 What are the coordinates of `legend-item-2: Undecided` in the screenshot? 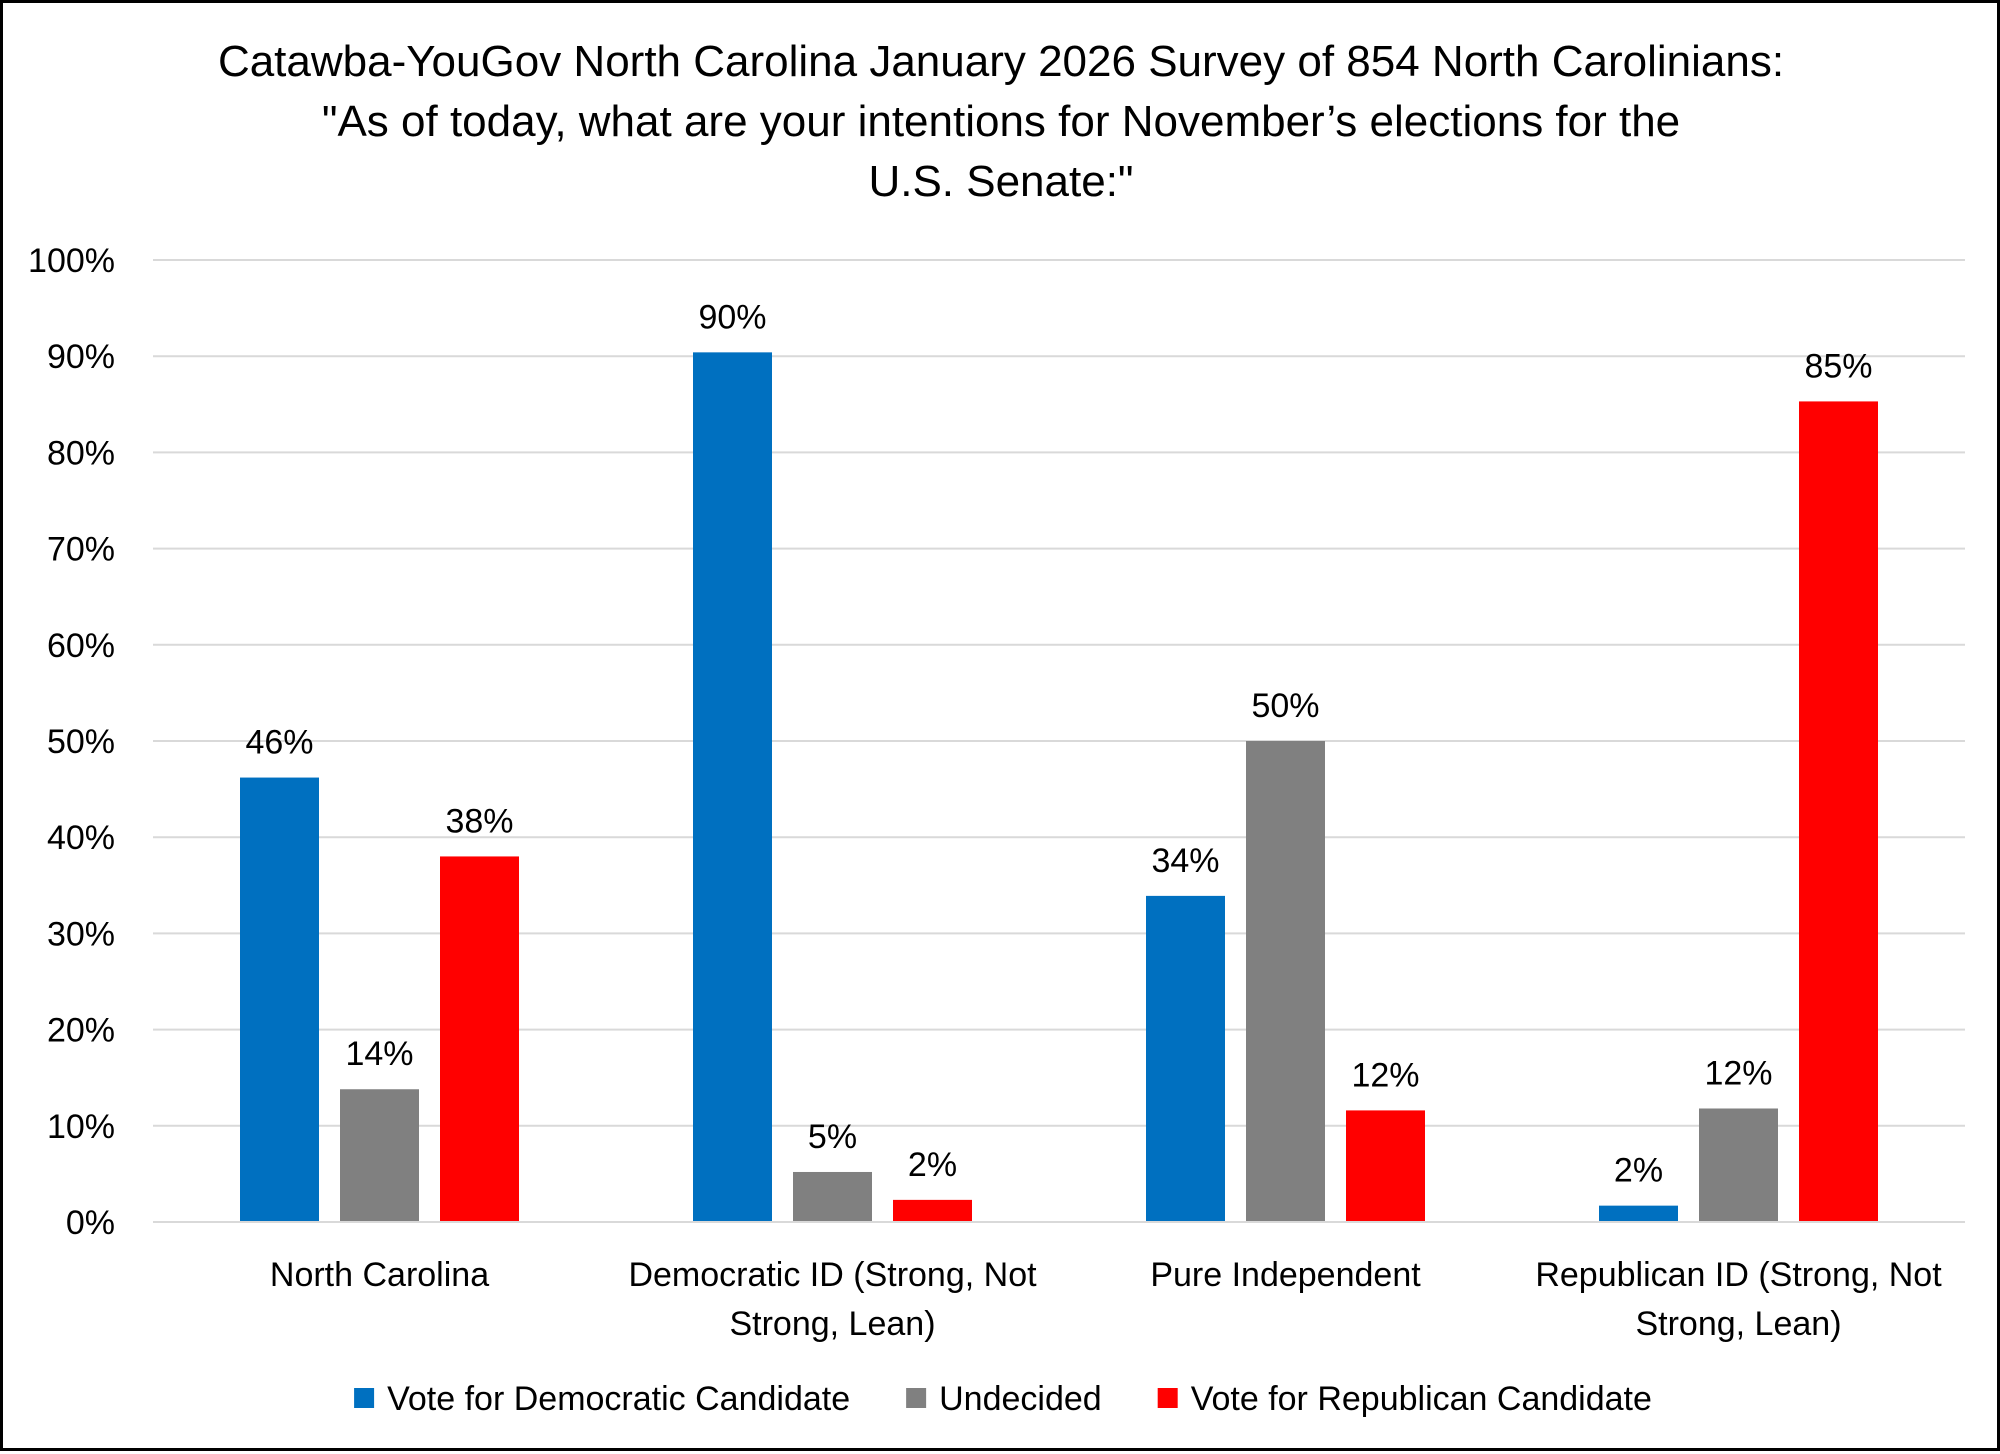 It's located at (1004, 1399).